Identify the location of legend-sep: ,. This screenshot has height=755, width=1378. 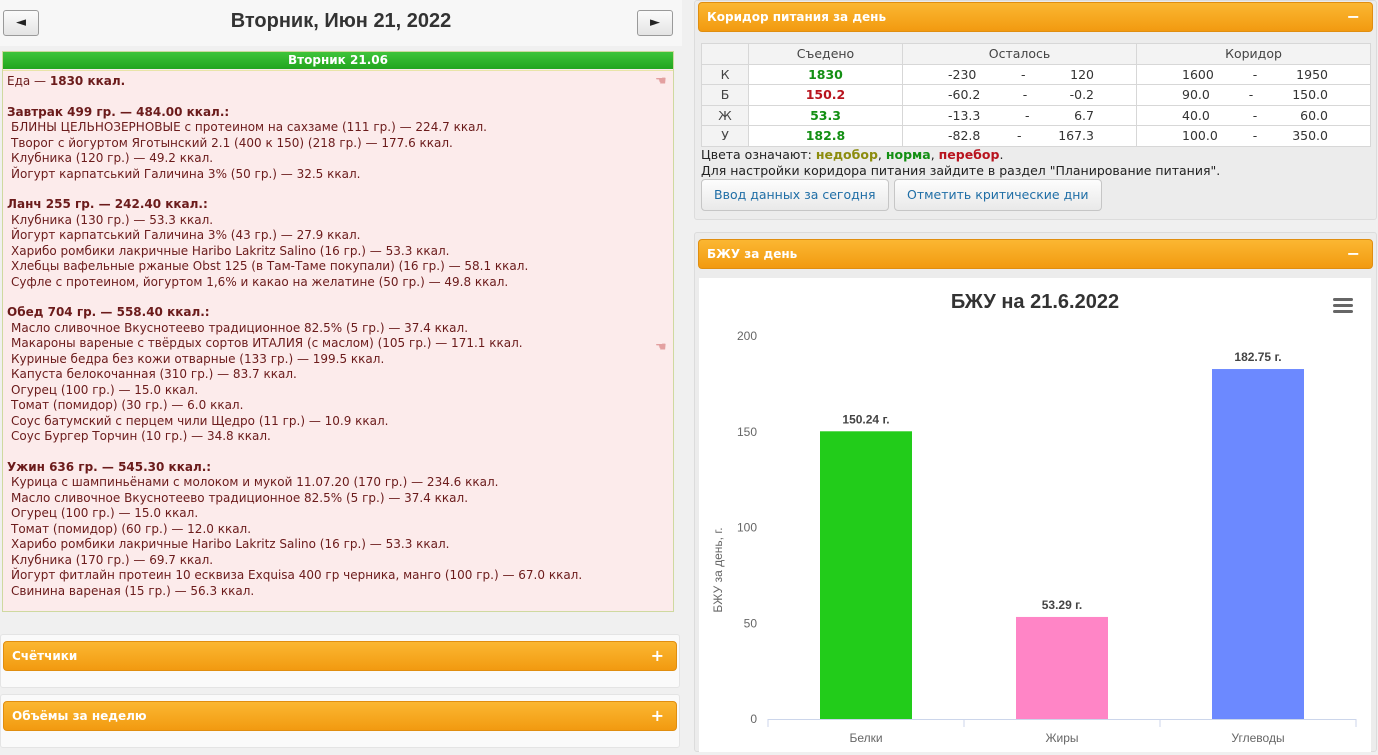
(881, 154).